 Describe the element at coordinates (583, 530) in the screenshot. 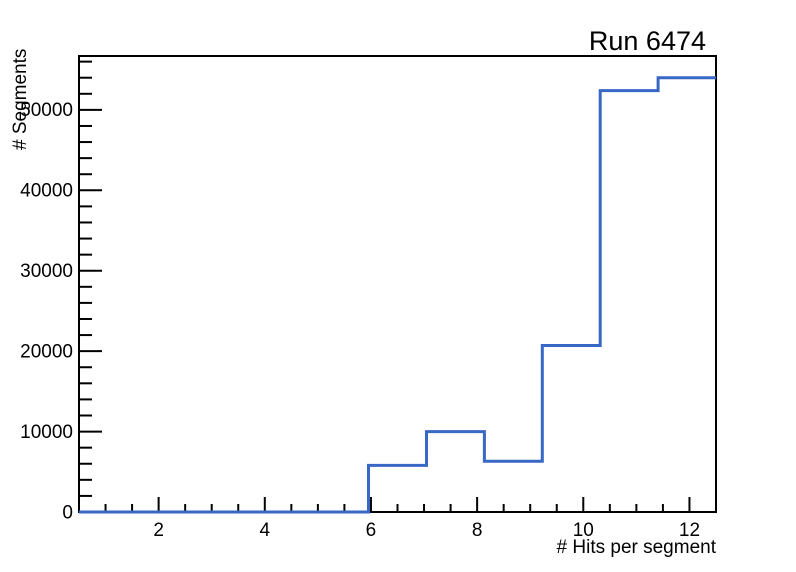

I see `svg-text: 10` at that location.